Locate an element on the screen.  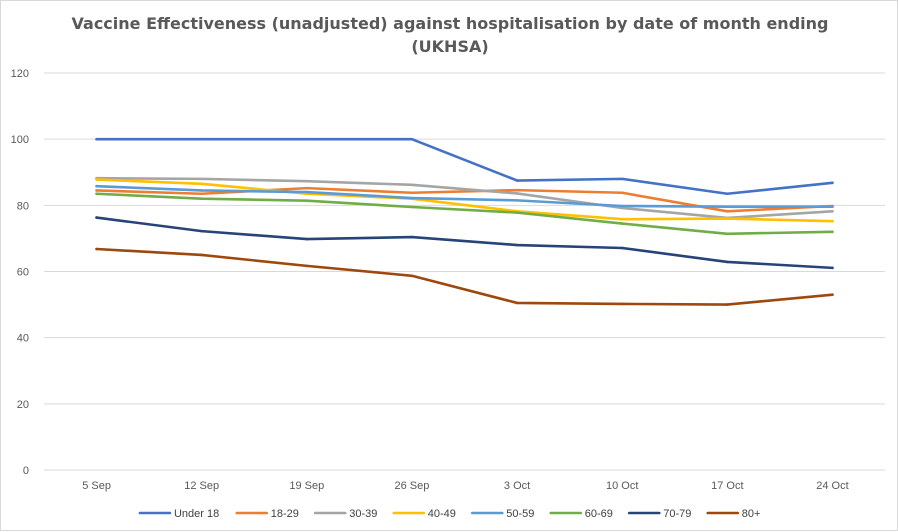
legend-item: 70-79 is located at coordinates (659, 514).